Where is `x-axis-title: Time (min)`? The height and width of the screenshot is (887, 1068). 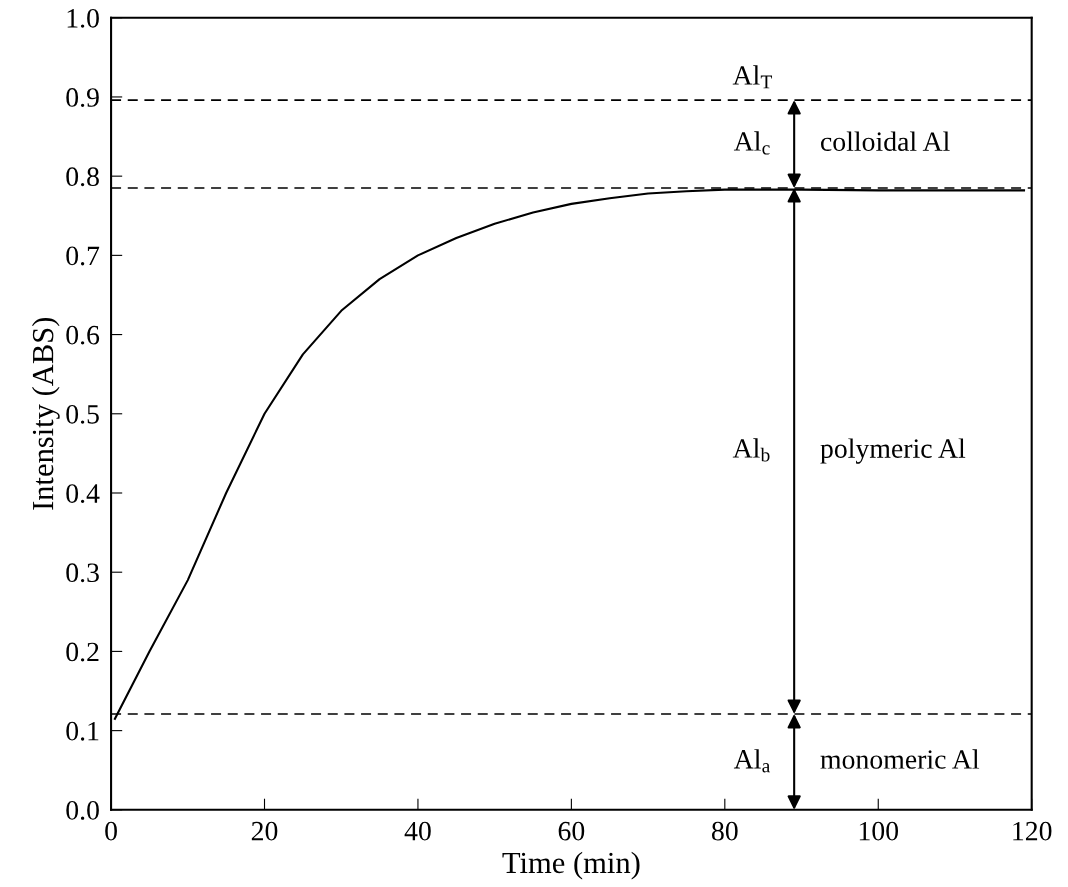 x-axis-title: Time (min) is located at coordinates (571, 865).